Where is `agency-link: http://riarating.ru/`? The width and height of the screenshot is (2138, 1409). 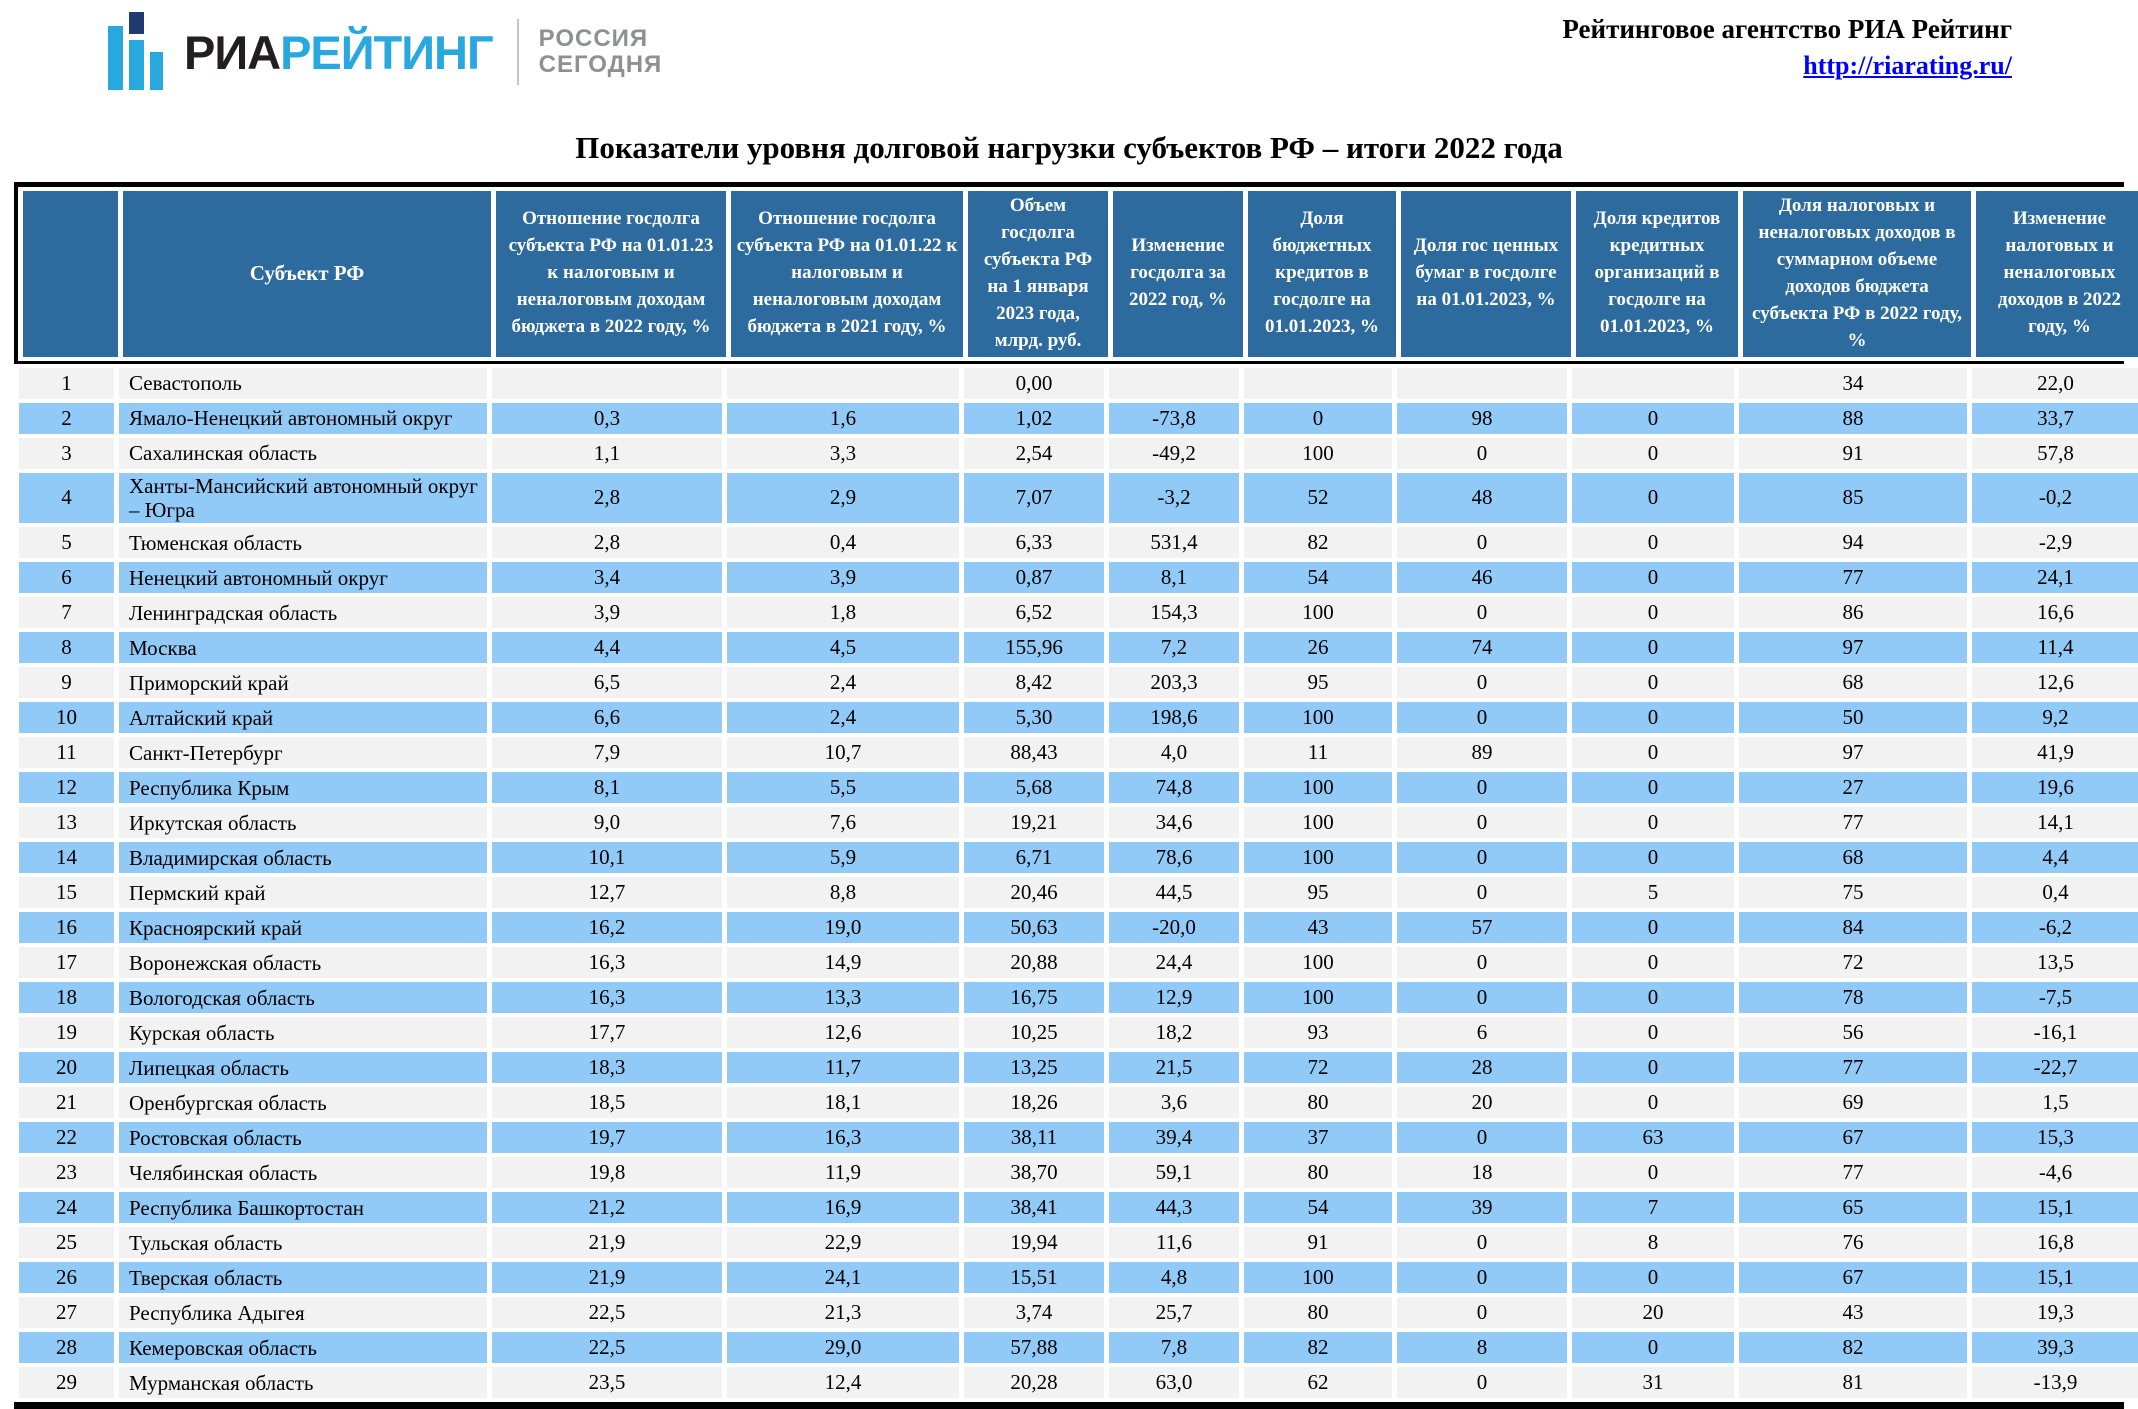 agency-link: http://riarating.ru/ is located at coordinates (1907, 65).